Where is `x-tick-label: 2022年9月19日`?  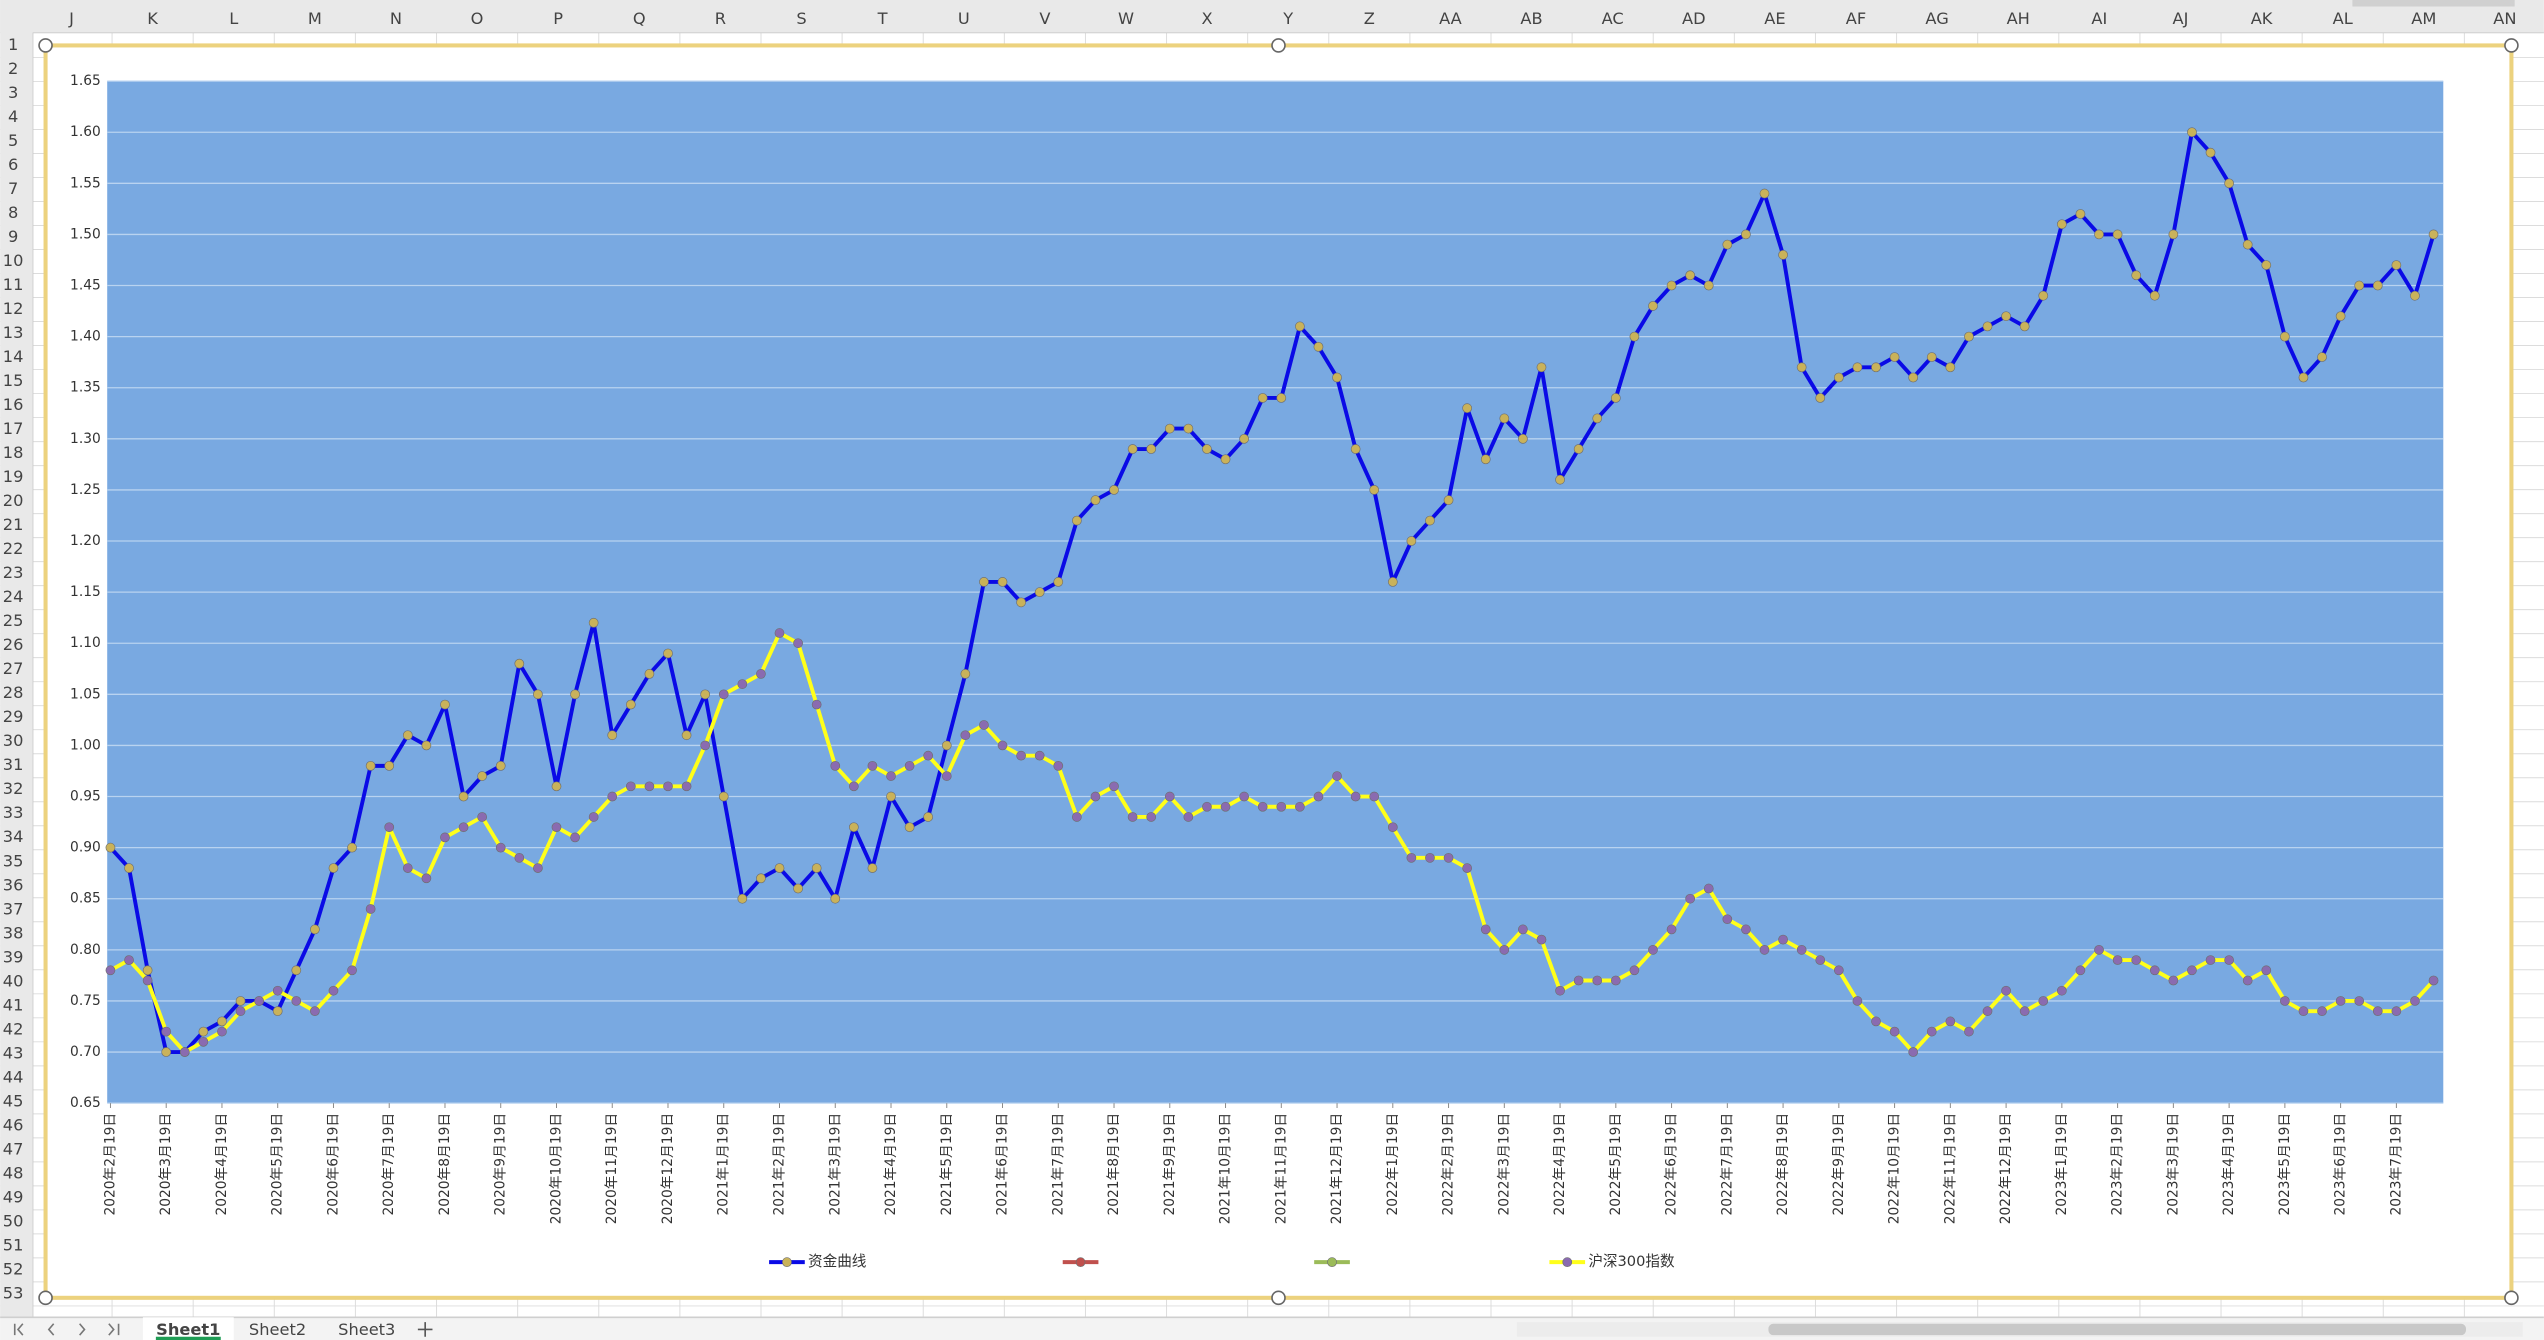
x-tick-label: 2022年9月19日 is located at coordinates (1839, 1164).